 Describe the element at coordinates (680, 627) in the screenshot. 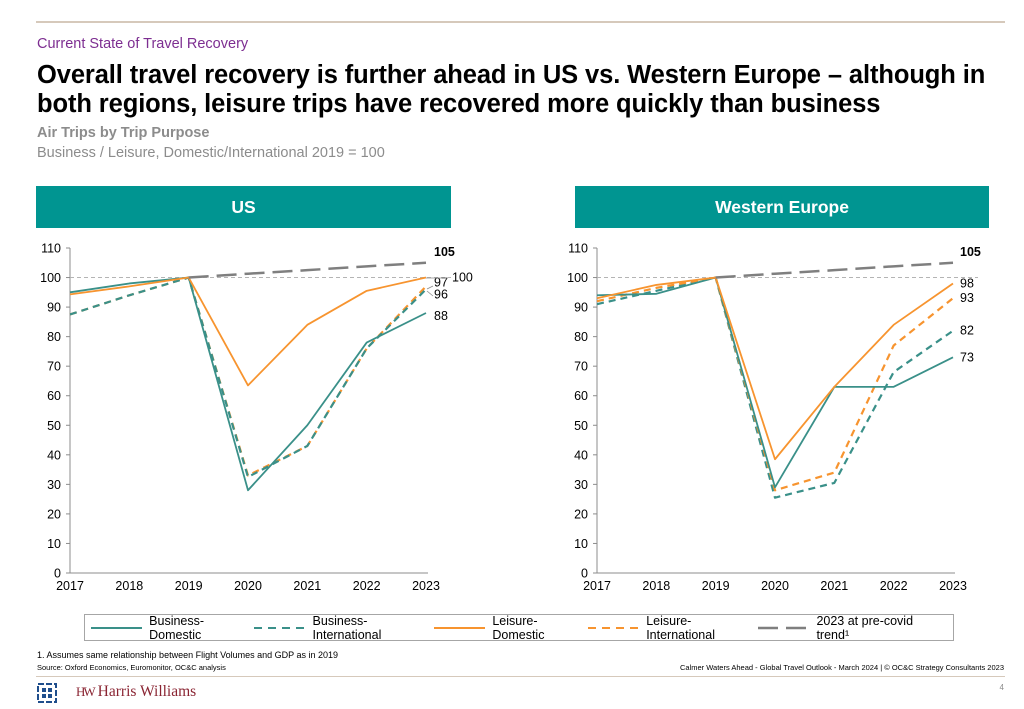

I see `legend-label: Leisure-International` at that location.